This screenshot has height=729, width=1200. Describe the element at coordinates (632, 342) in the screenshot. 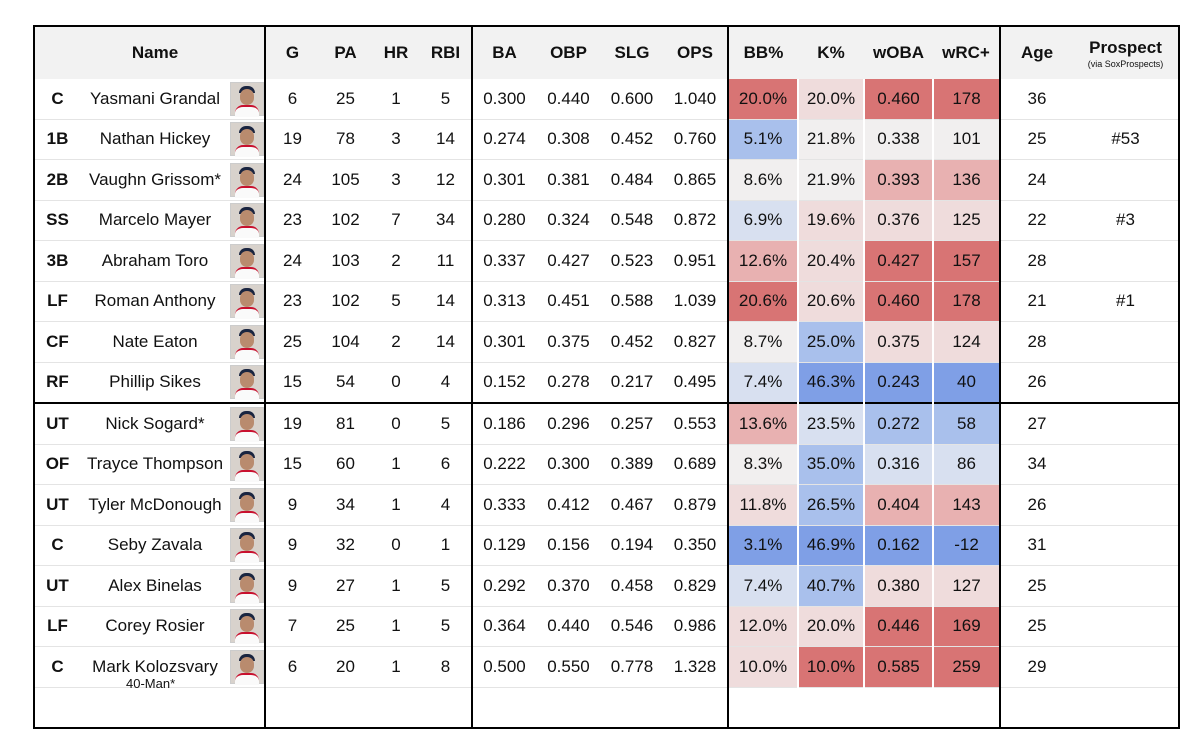

I see `slg-cell: 0.452` at that location.